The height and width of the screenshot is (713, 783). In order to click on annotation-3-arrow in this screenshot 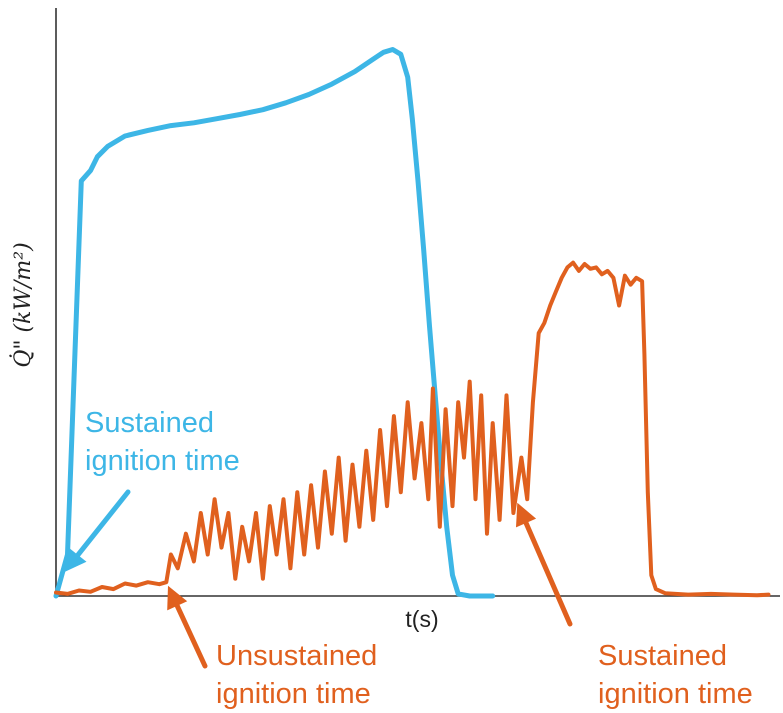, I will do `click(548, 573)`.